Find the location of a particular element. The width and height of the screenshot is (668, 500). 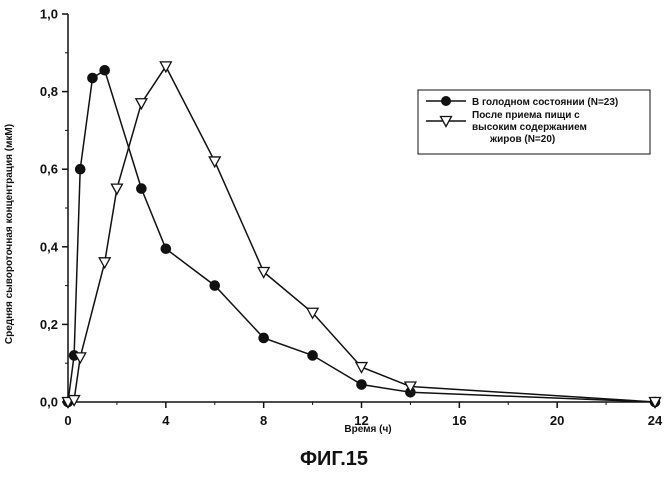

x-tick-label: 20 is located at coordinates (557, 420).